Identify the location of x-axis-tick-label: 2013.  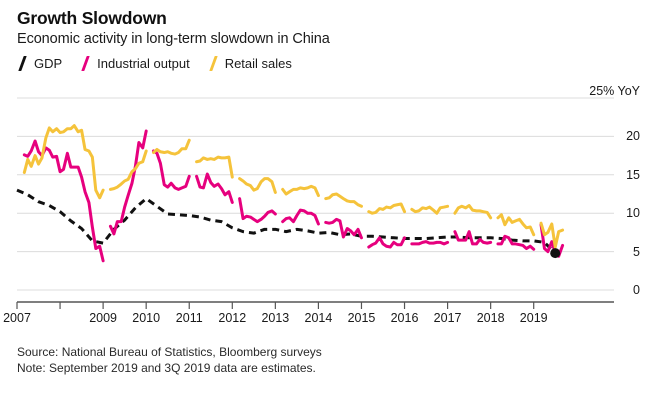
(275, 318).